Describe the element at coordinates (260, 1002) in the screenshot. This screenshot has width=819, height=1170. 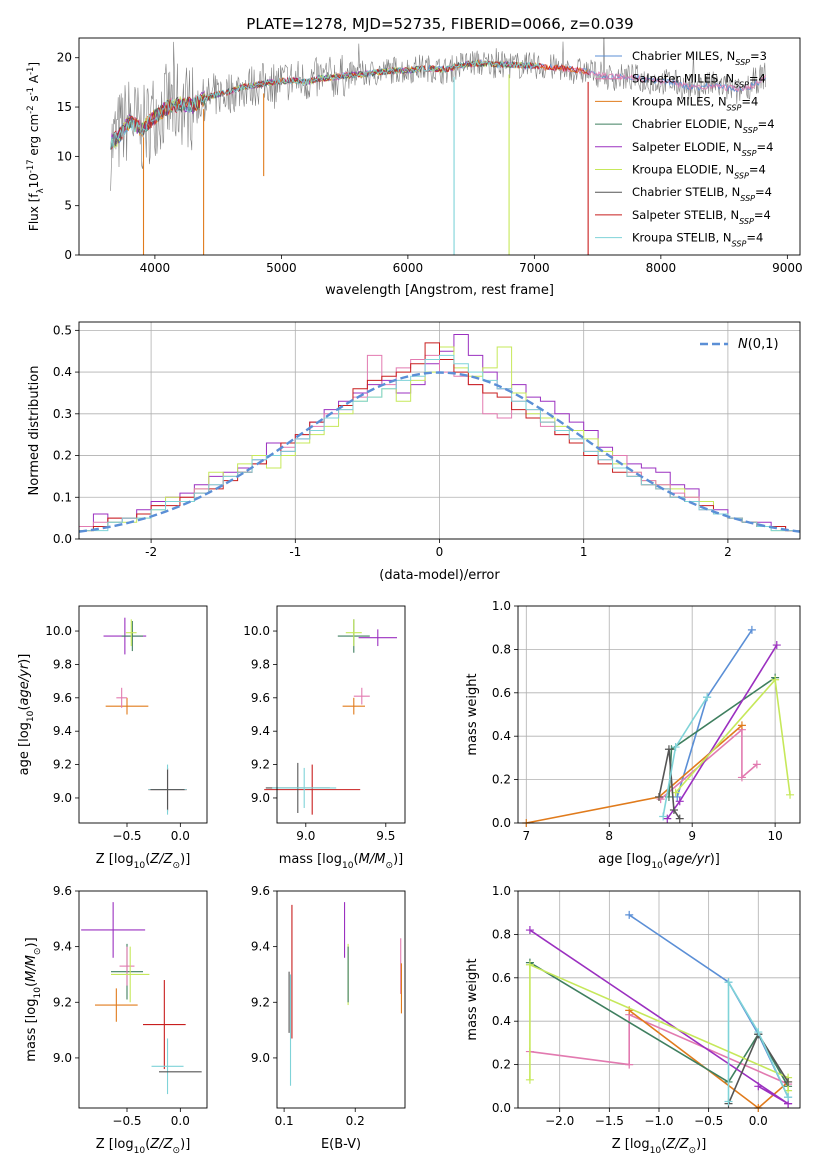
I see `mass-vs-EBV-ytick-label: 9.2` at that location.